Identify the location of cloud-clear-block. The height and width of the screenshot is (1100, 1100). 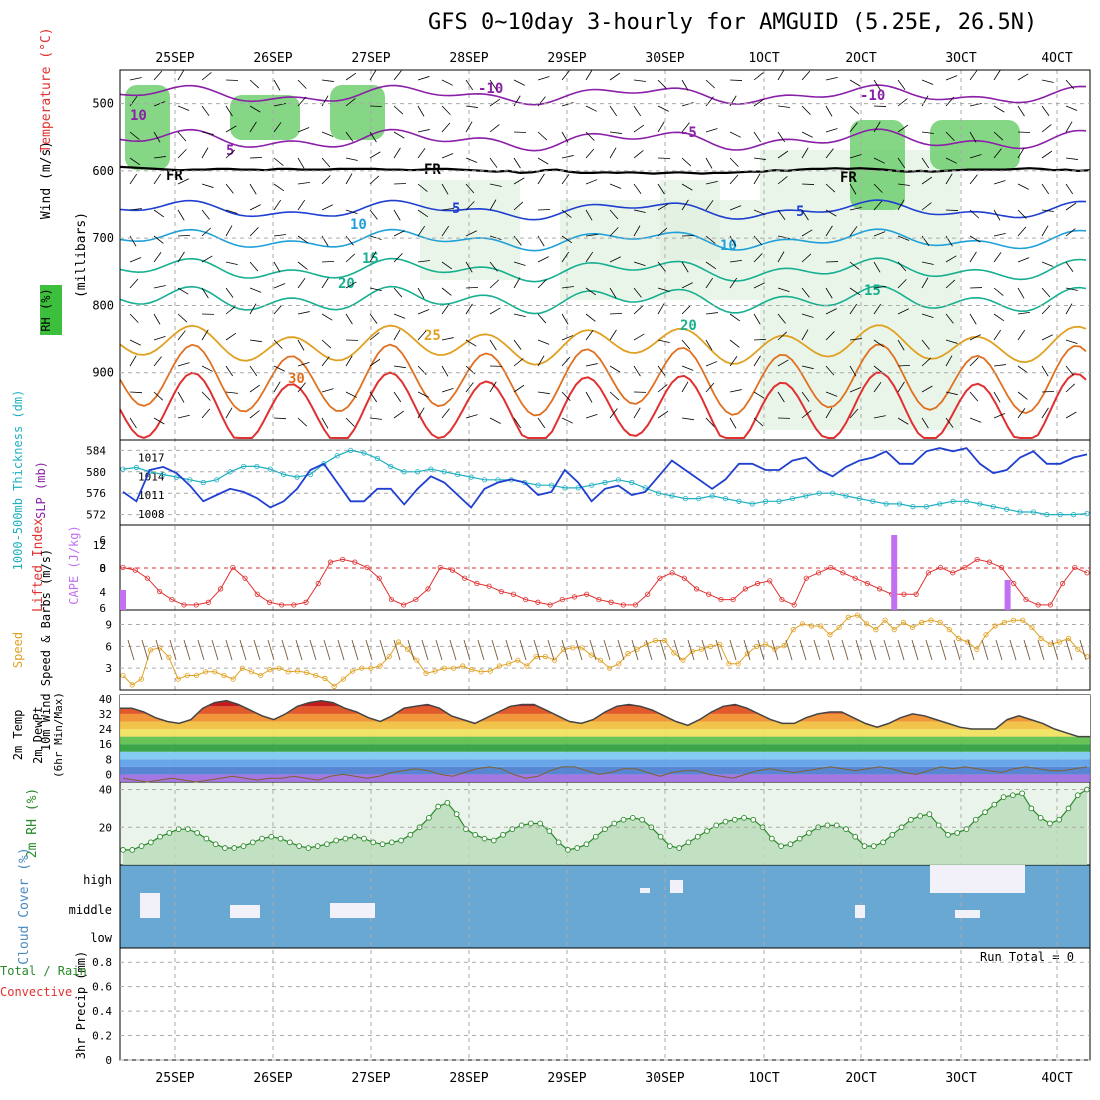
(977, 879).